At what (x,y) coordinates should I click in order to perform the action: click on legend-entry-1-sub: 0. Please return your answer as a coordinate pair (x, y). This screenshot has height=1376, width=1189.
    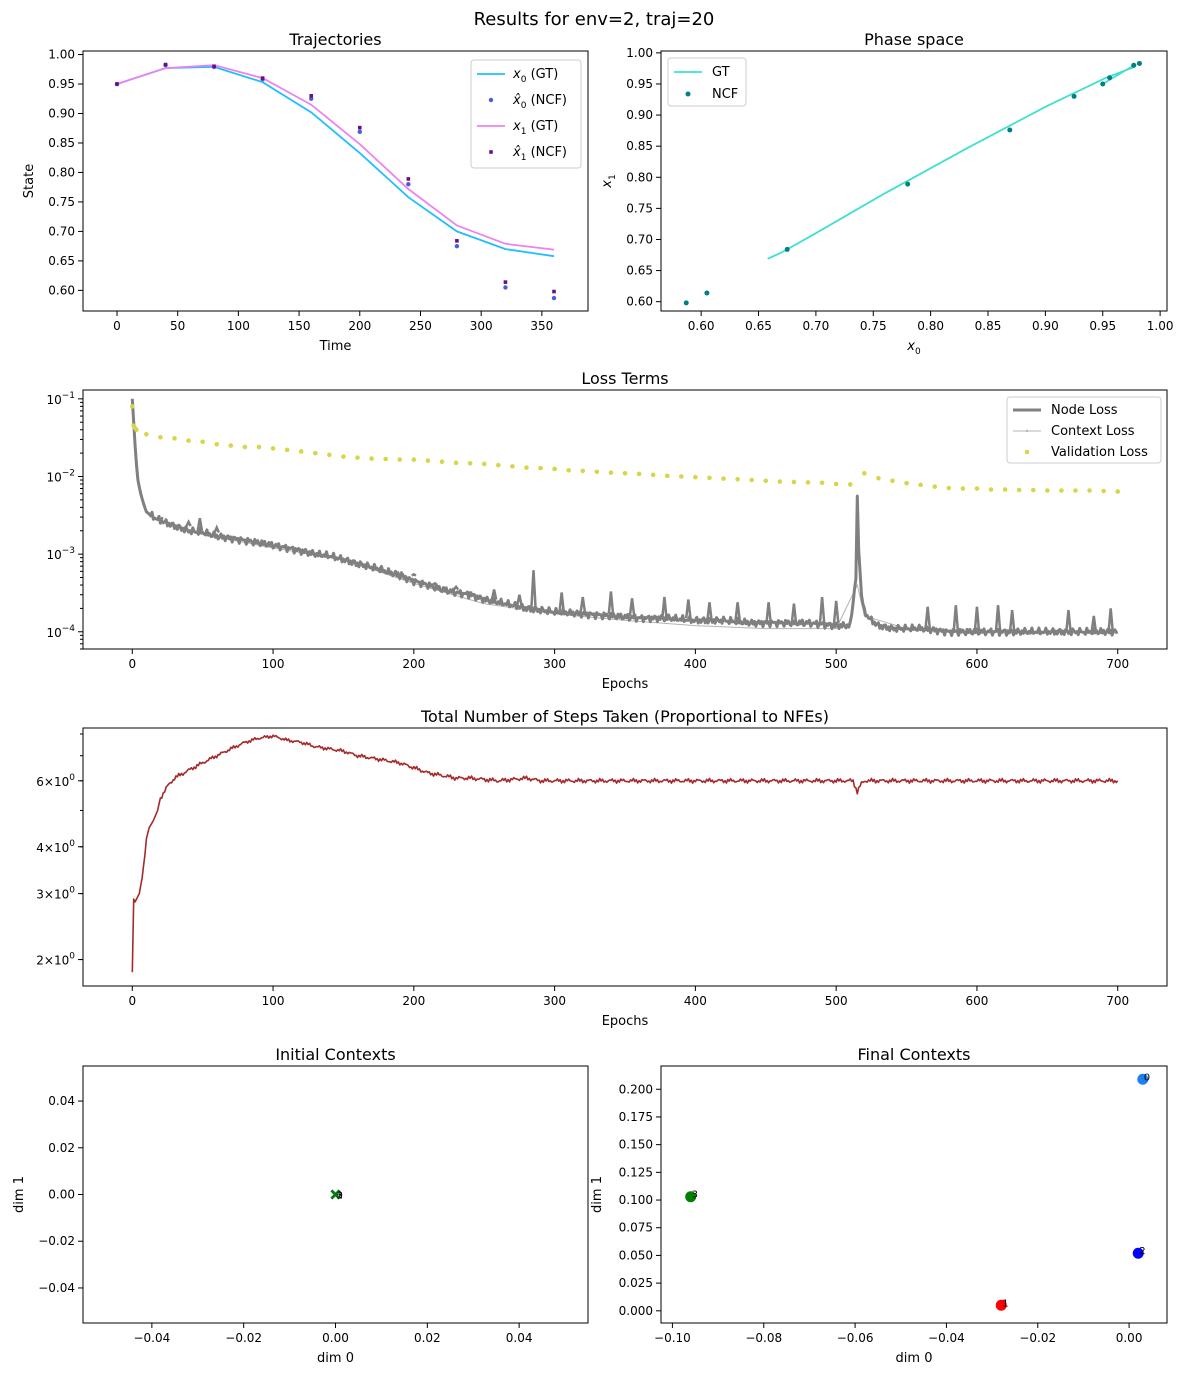
    Looking at the image, I should click on (524, 106).